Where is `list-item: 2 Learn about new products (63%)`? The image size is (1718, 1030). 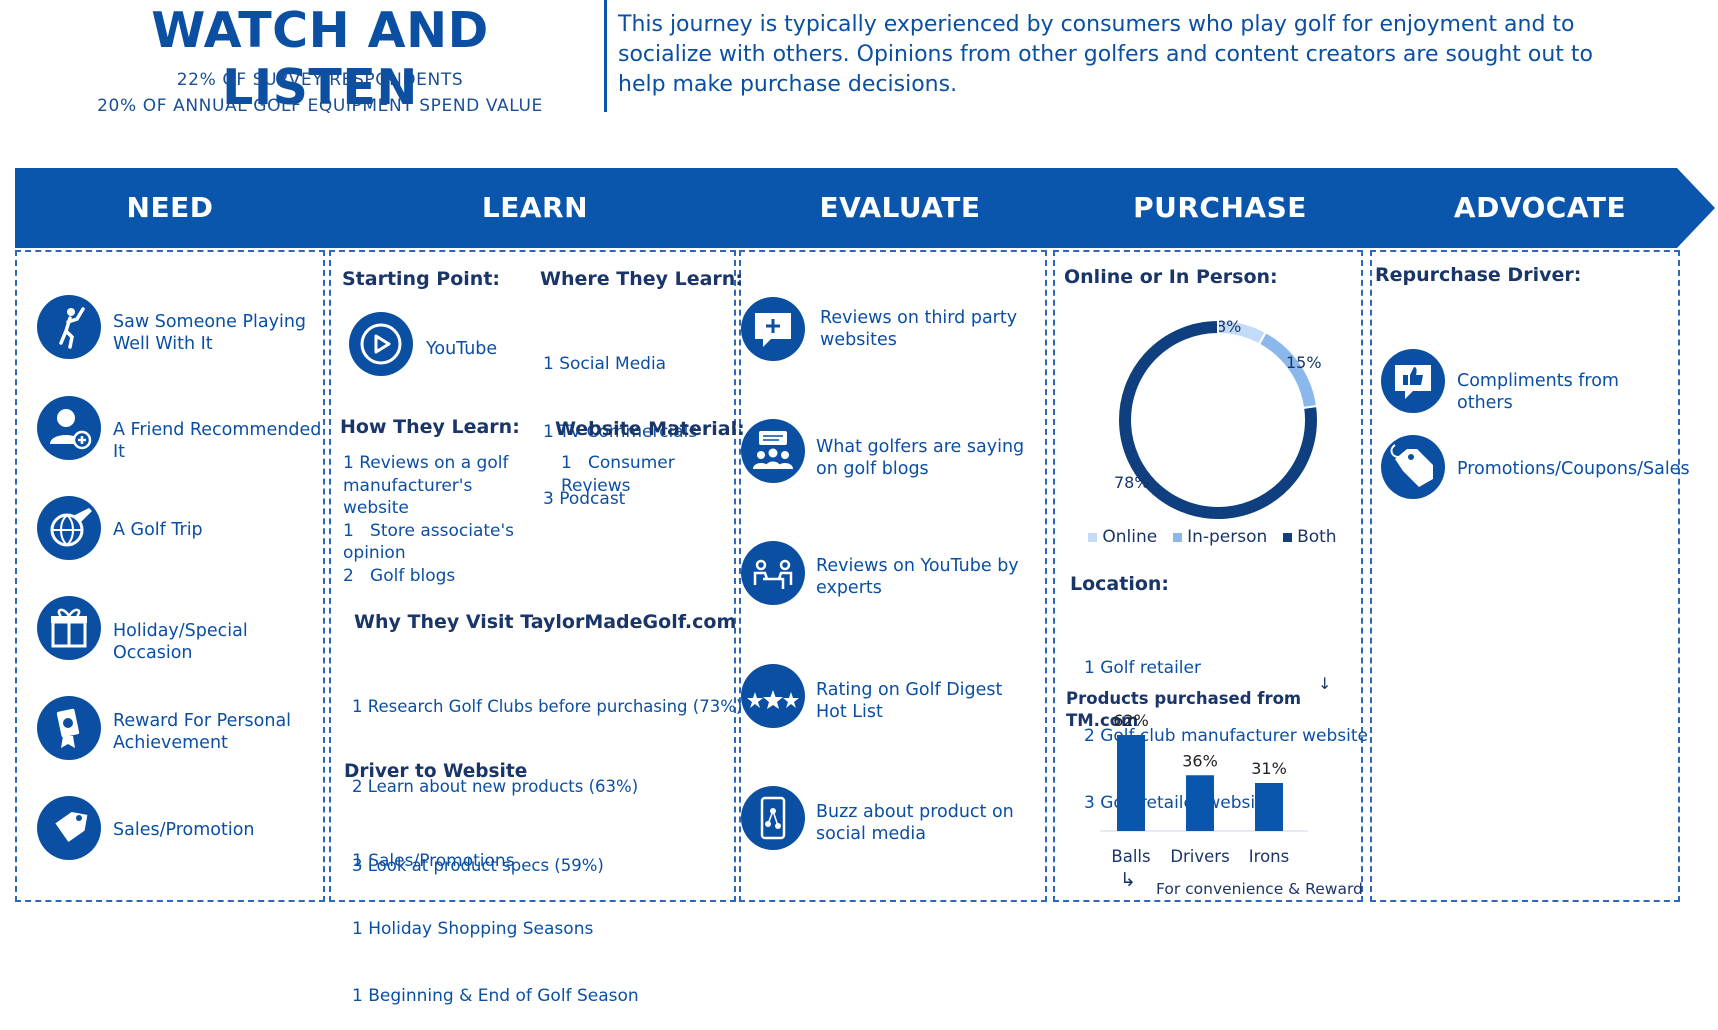
list-item: 2 Learn about new products (63%) is located at coordinates (495, 786).